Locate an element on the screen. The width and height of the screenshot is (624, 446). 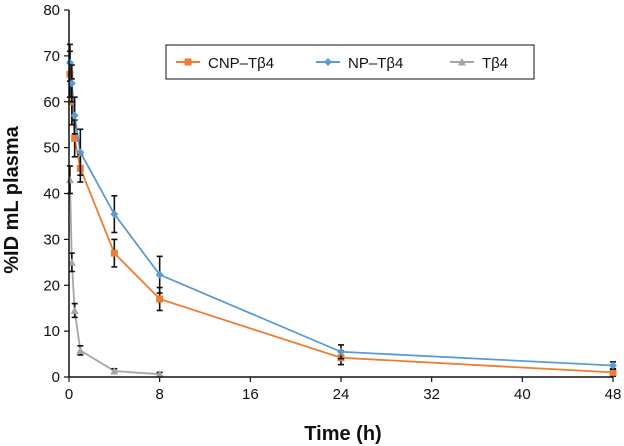
y-tick-label: 20 is located at coordinates (51, 285).